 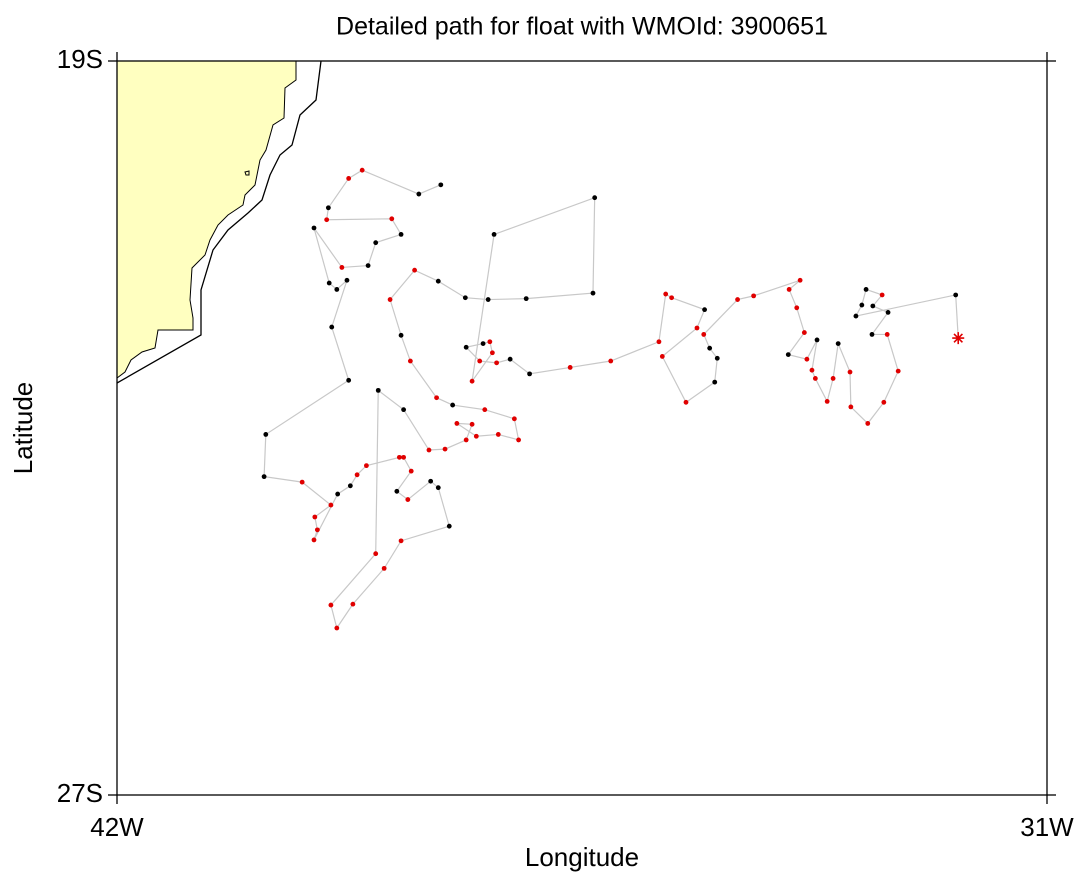 I want to click on shelf-contour, so click(x=219, y=222).